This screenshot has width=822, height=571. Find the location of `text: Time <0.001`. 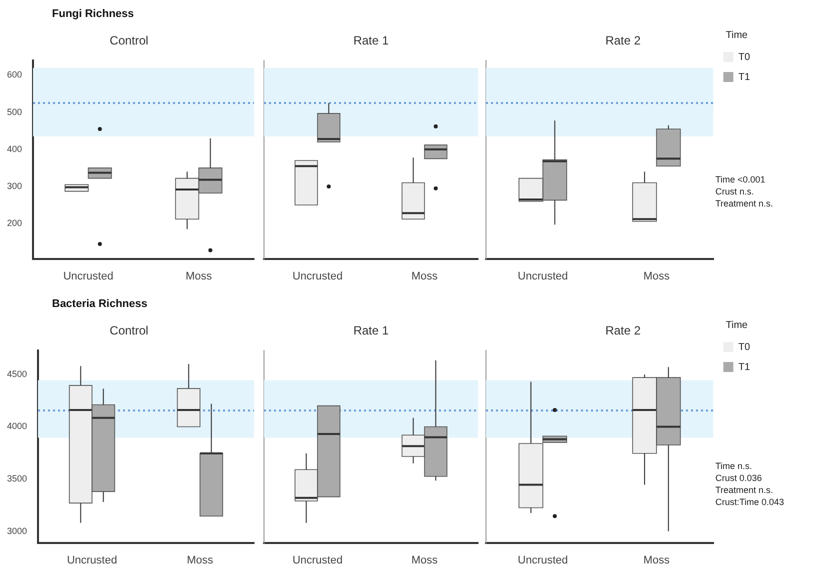

text: Time <0.001 is located at coordinates (740, 179).